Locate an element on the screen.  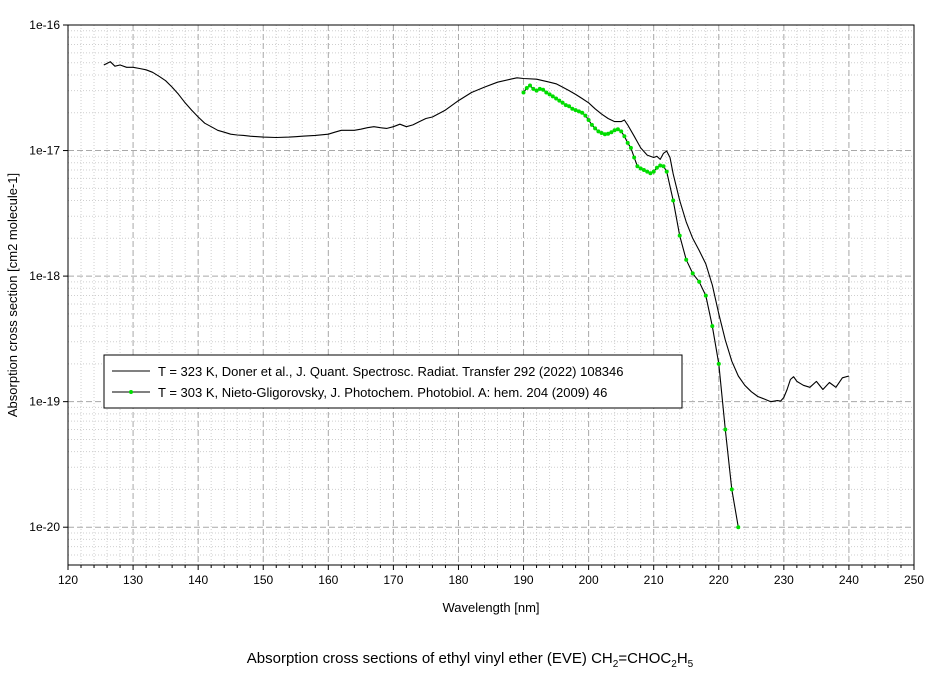
y-tick-label: 1e-17 is located at coordinates (44, 151).